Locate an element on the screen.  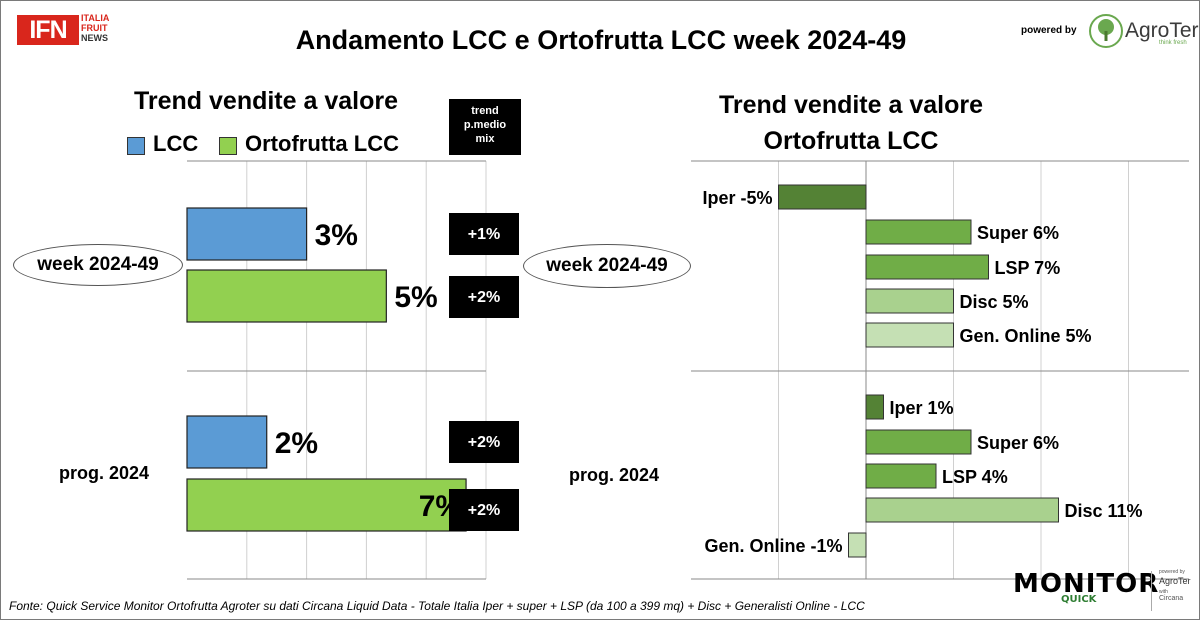
right-chart-title: Trend vendite a valore Ortofrutta LCC is located at coordinates (851, 123).